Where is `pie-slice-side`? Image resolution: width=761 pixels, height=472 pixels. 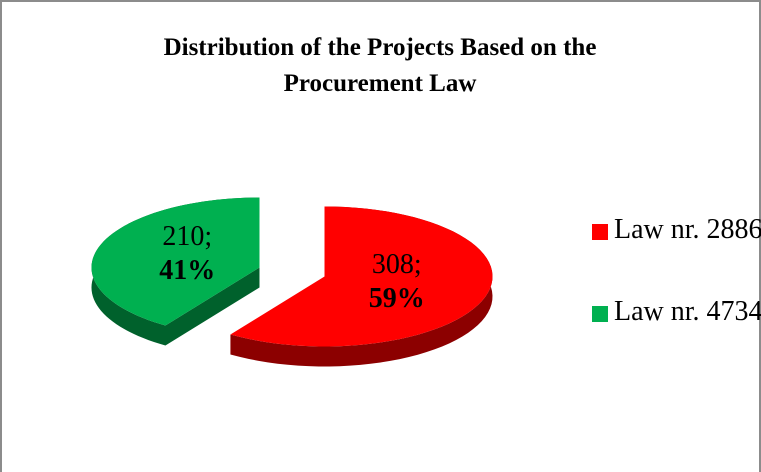 pie-slice-side is located at coordinates (361, 286).